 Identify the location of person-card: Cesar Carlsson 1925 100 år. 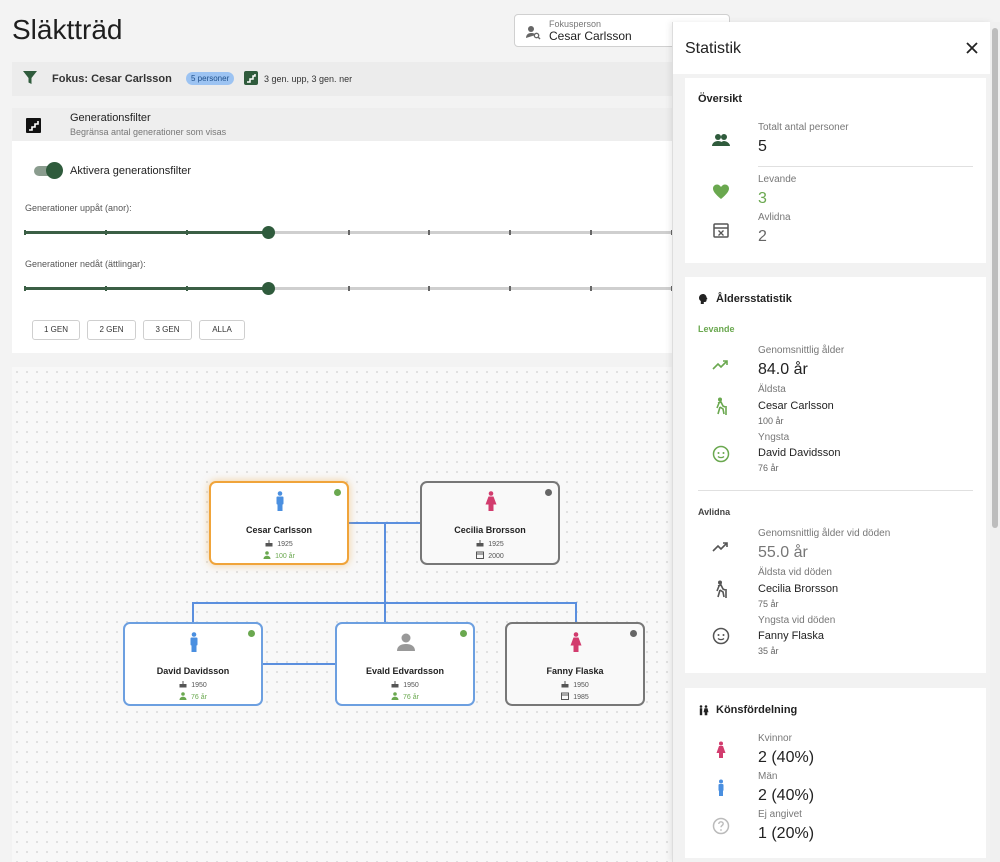
(279, 523).